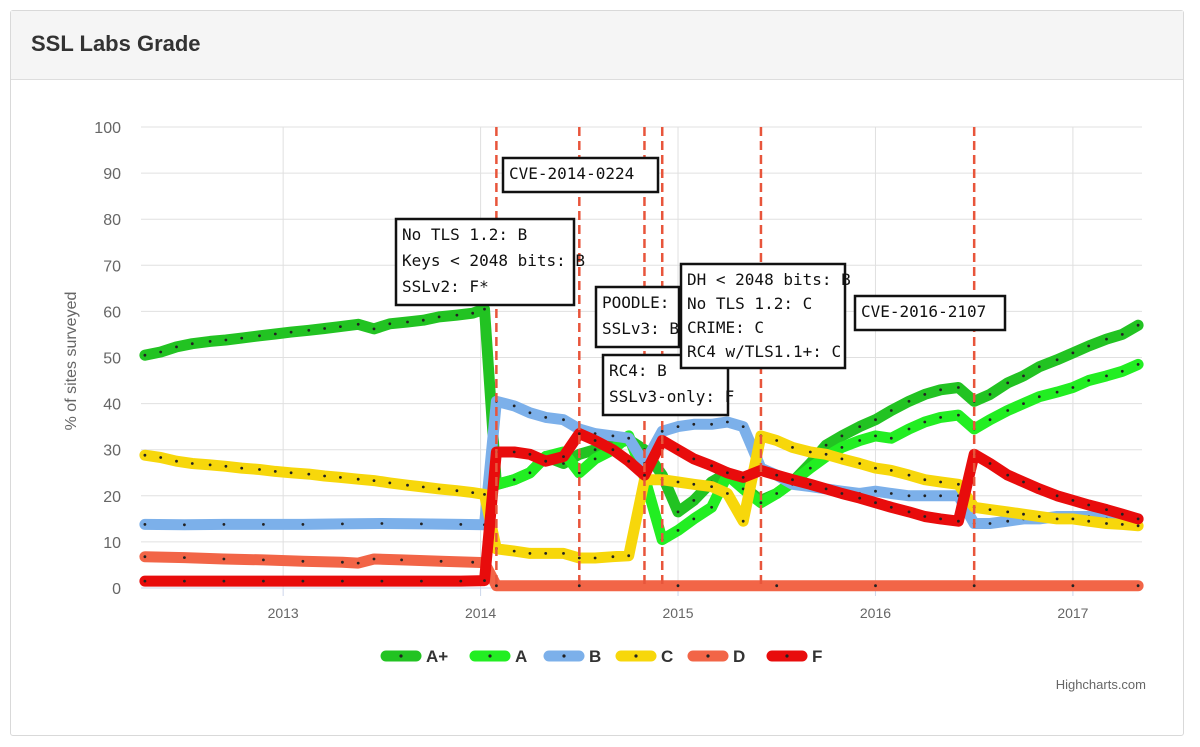 This screenshot has height=747, width=1200. Describe the element at coordinates (725, 327) in the screenshot. I see `annotation-line: CRIME: C` at that location.